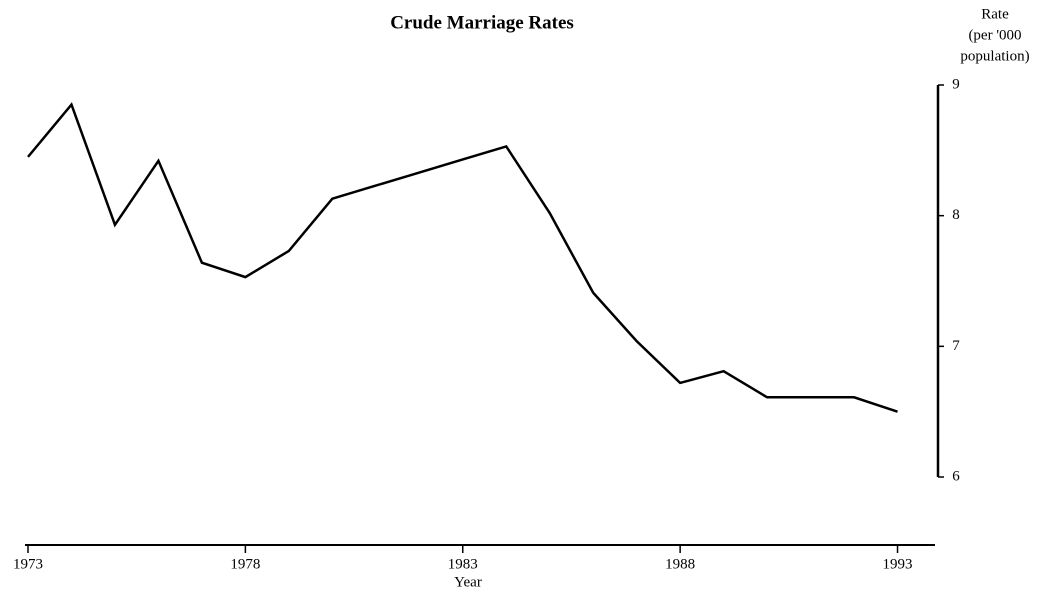 The width and height of the screenshot is (1042, 592). Describe the element at coordinates (995, 14) in the screenshot. I see `y-axis-label: Rate` at that location.